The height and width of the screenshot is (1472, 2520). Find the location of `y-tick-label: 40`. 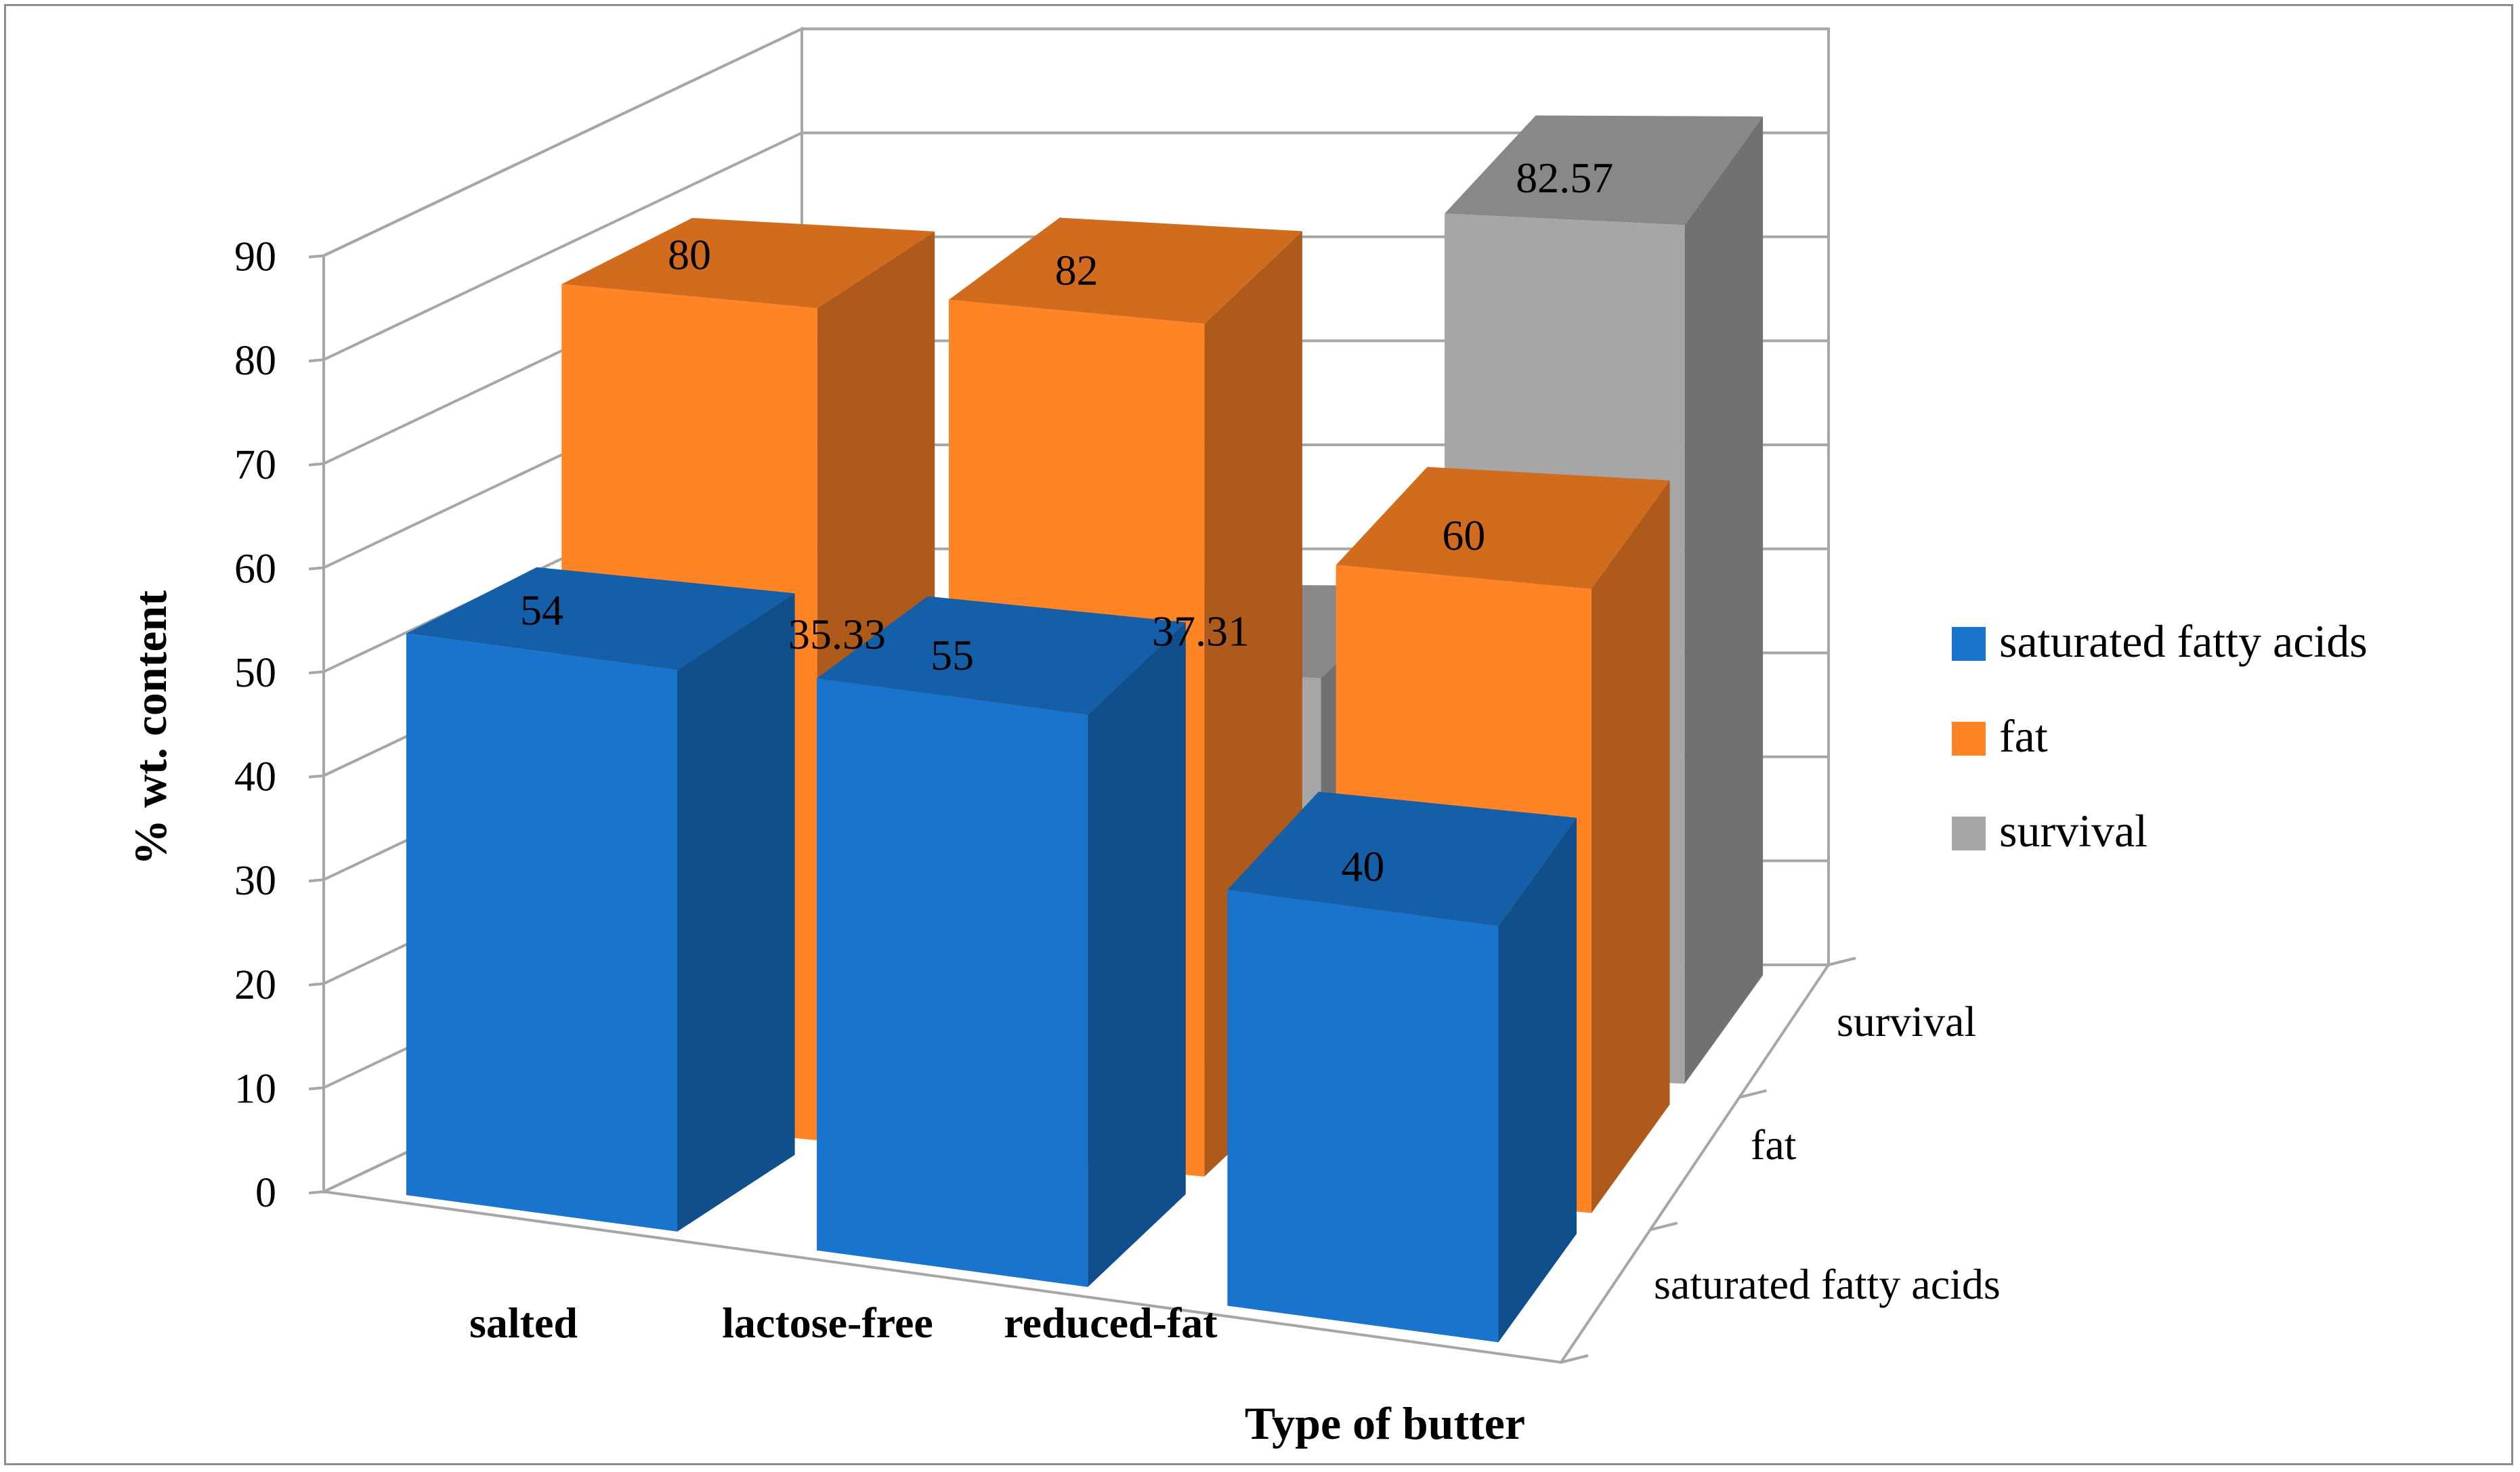

y-tick-label: 40 is located at coordinates (255, 777).